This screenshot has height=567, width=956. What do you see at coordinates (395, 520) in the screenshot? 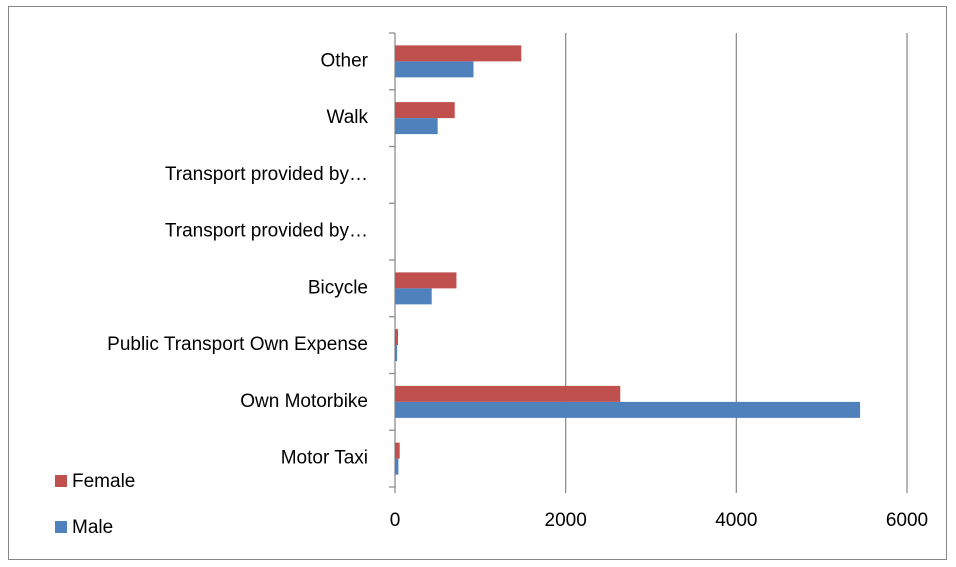
I see `x-tick-label: 0` at bounding box center [395, 520].